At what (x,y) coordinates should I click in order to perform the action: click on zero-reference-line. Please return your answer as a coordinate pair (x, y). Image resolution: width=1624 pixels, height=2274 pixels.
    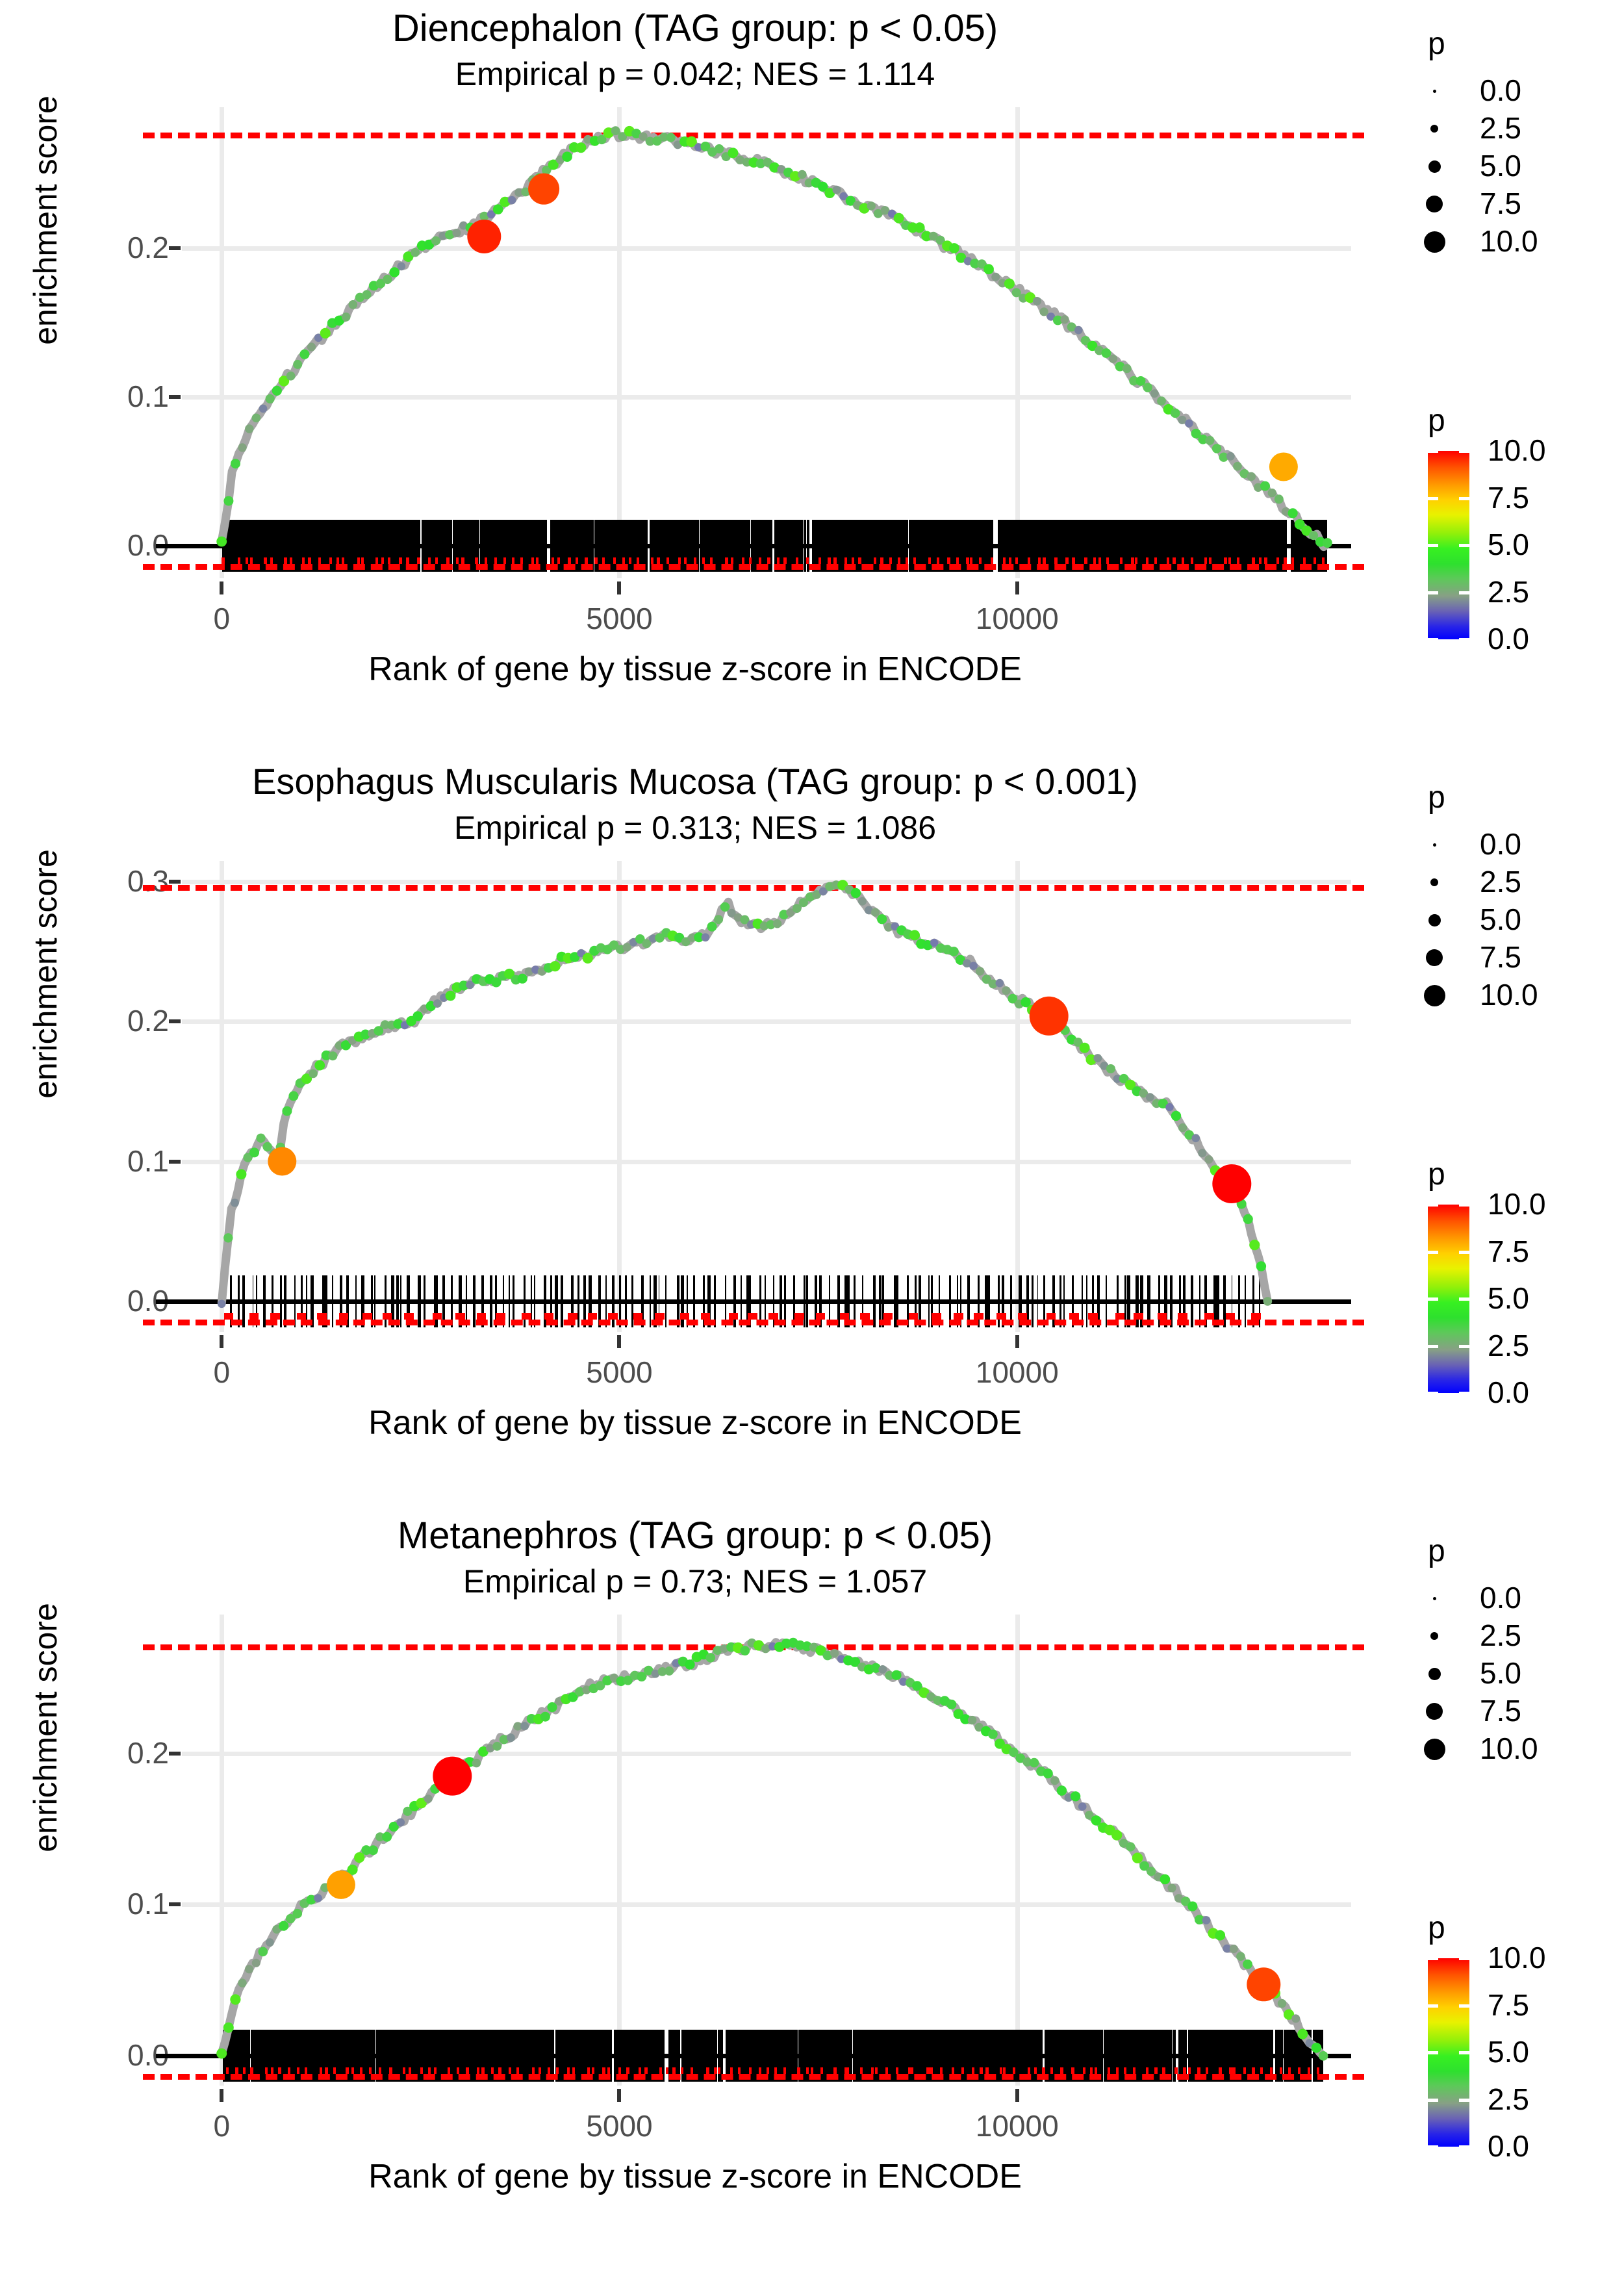
    Looking at the image, I should click on (753, 1301).